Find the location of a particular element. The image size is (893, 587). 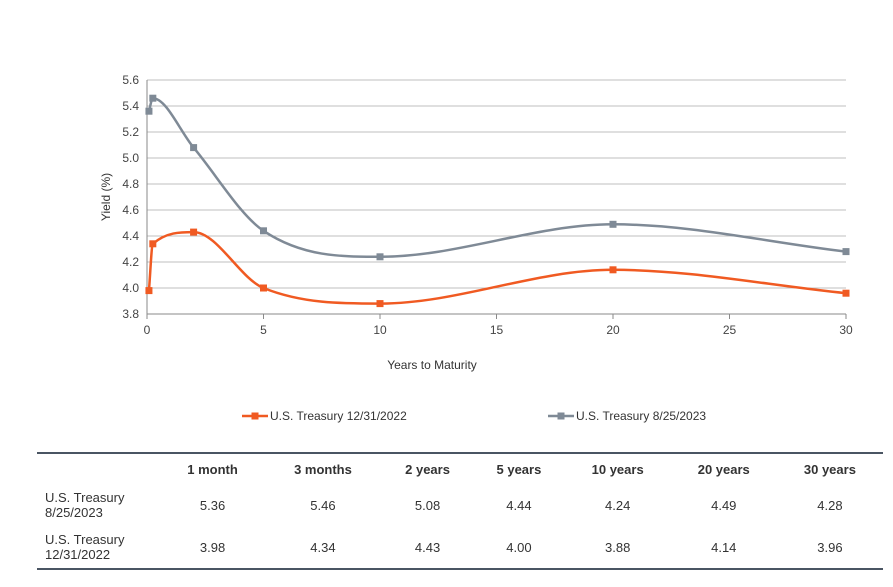

table-header-cell: 3 months is located at coordinates (323, 469).